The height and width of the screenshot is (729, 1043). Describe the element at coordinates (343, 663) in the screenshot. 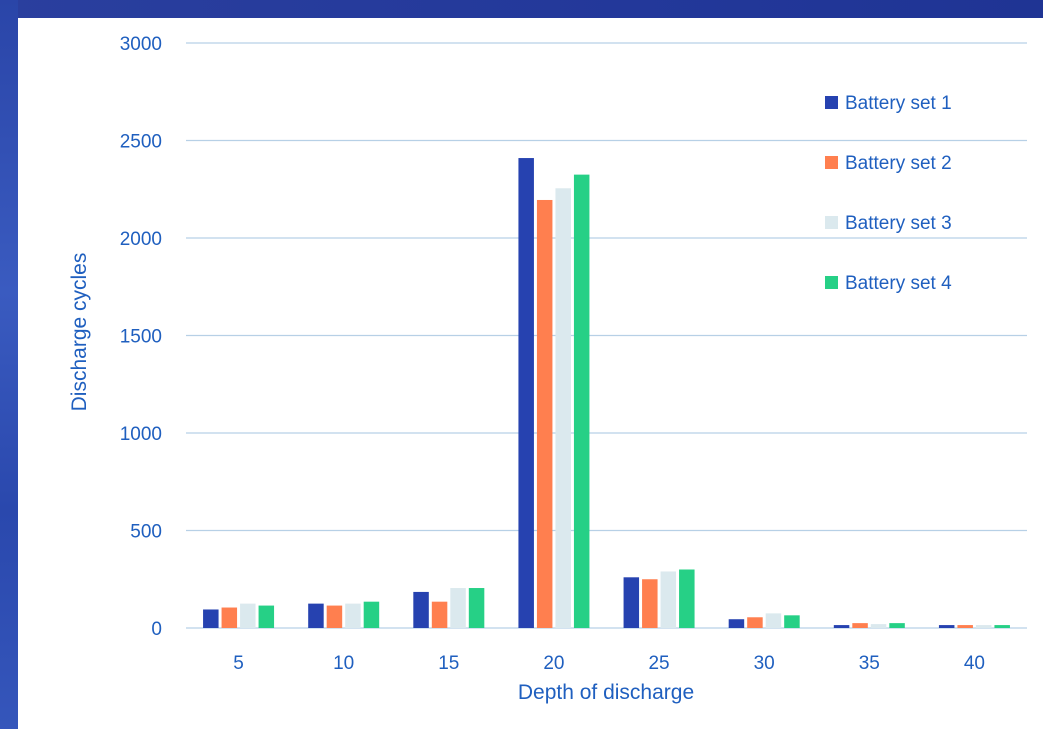

I see `x-tick-label: 10` at that location.